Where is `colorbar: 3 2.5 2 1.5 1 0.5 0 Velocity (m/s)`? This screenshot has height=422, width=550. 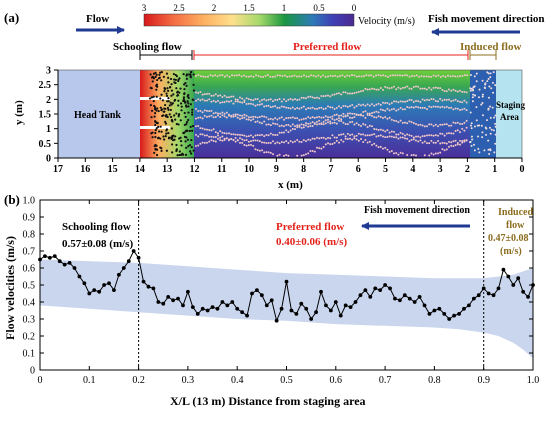 colorbar: 3 2.5 2 1.5 1 0.5 0 Velocity (m/s) is located at coordinates (278, 15).